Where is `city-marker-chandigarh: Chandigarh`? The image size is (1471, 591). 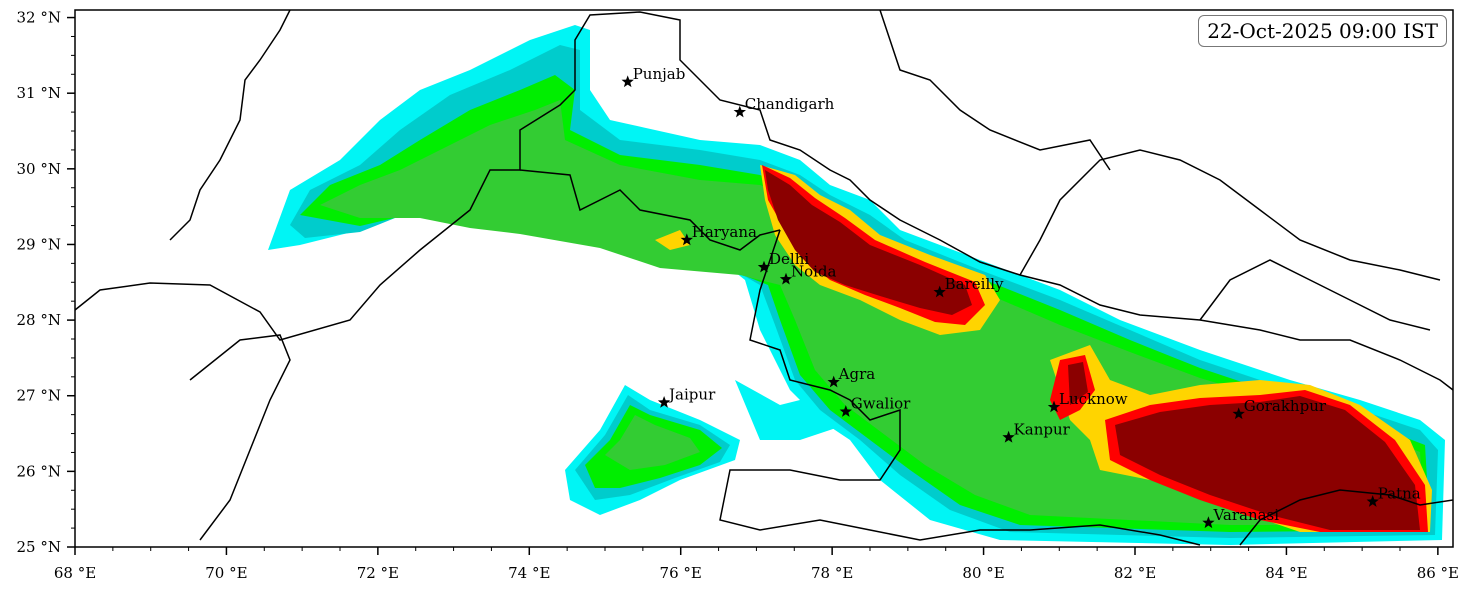
city-marker-chandigarh: Chandigarh is located at coordinates (784, 106).